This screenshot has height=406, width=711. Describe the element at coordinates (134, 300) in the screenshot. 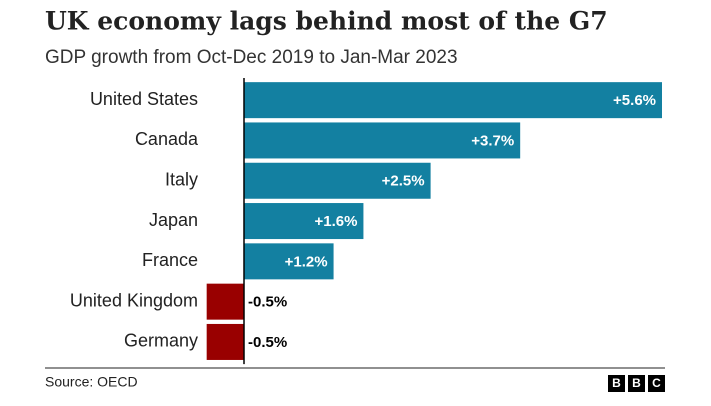

I see `y-tick-label: United Kingdom` at that location.